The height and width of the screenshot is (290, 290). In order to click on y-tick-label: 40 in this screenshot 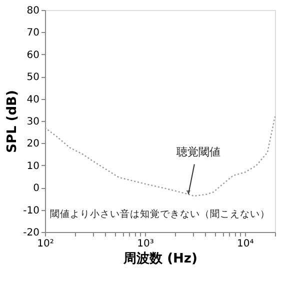, I will do `click(33, 100)`.